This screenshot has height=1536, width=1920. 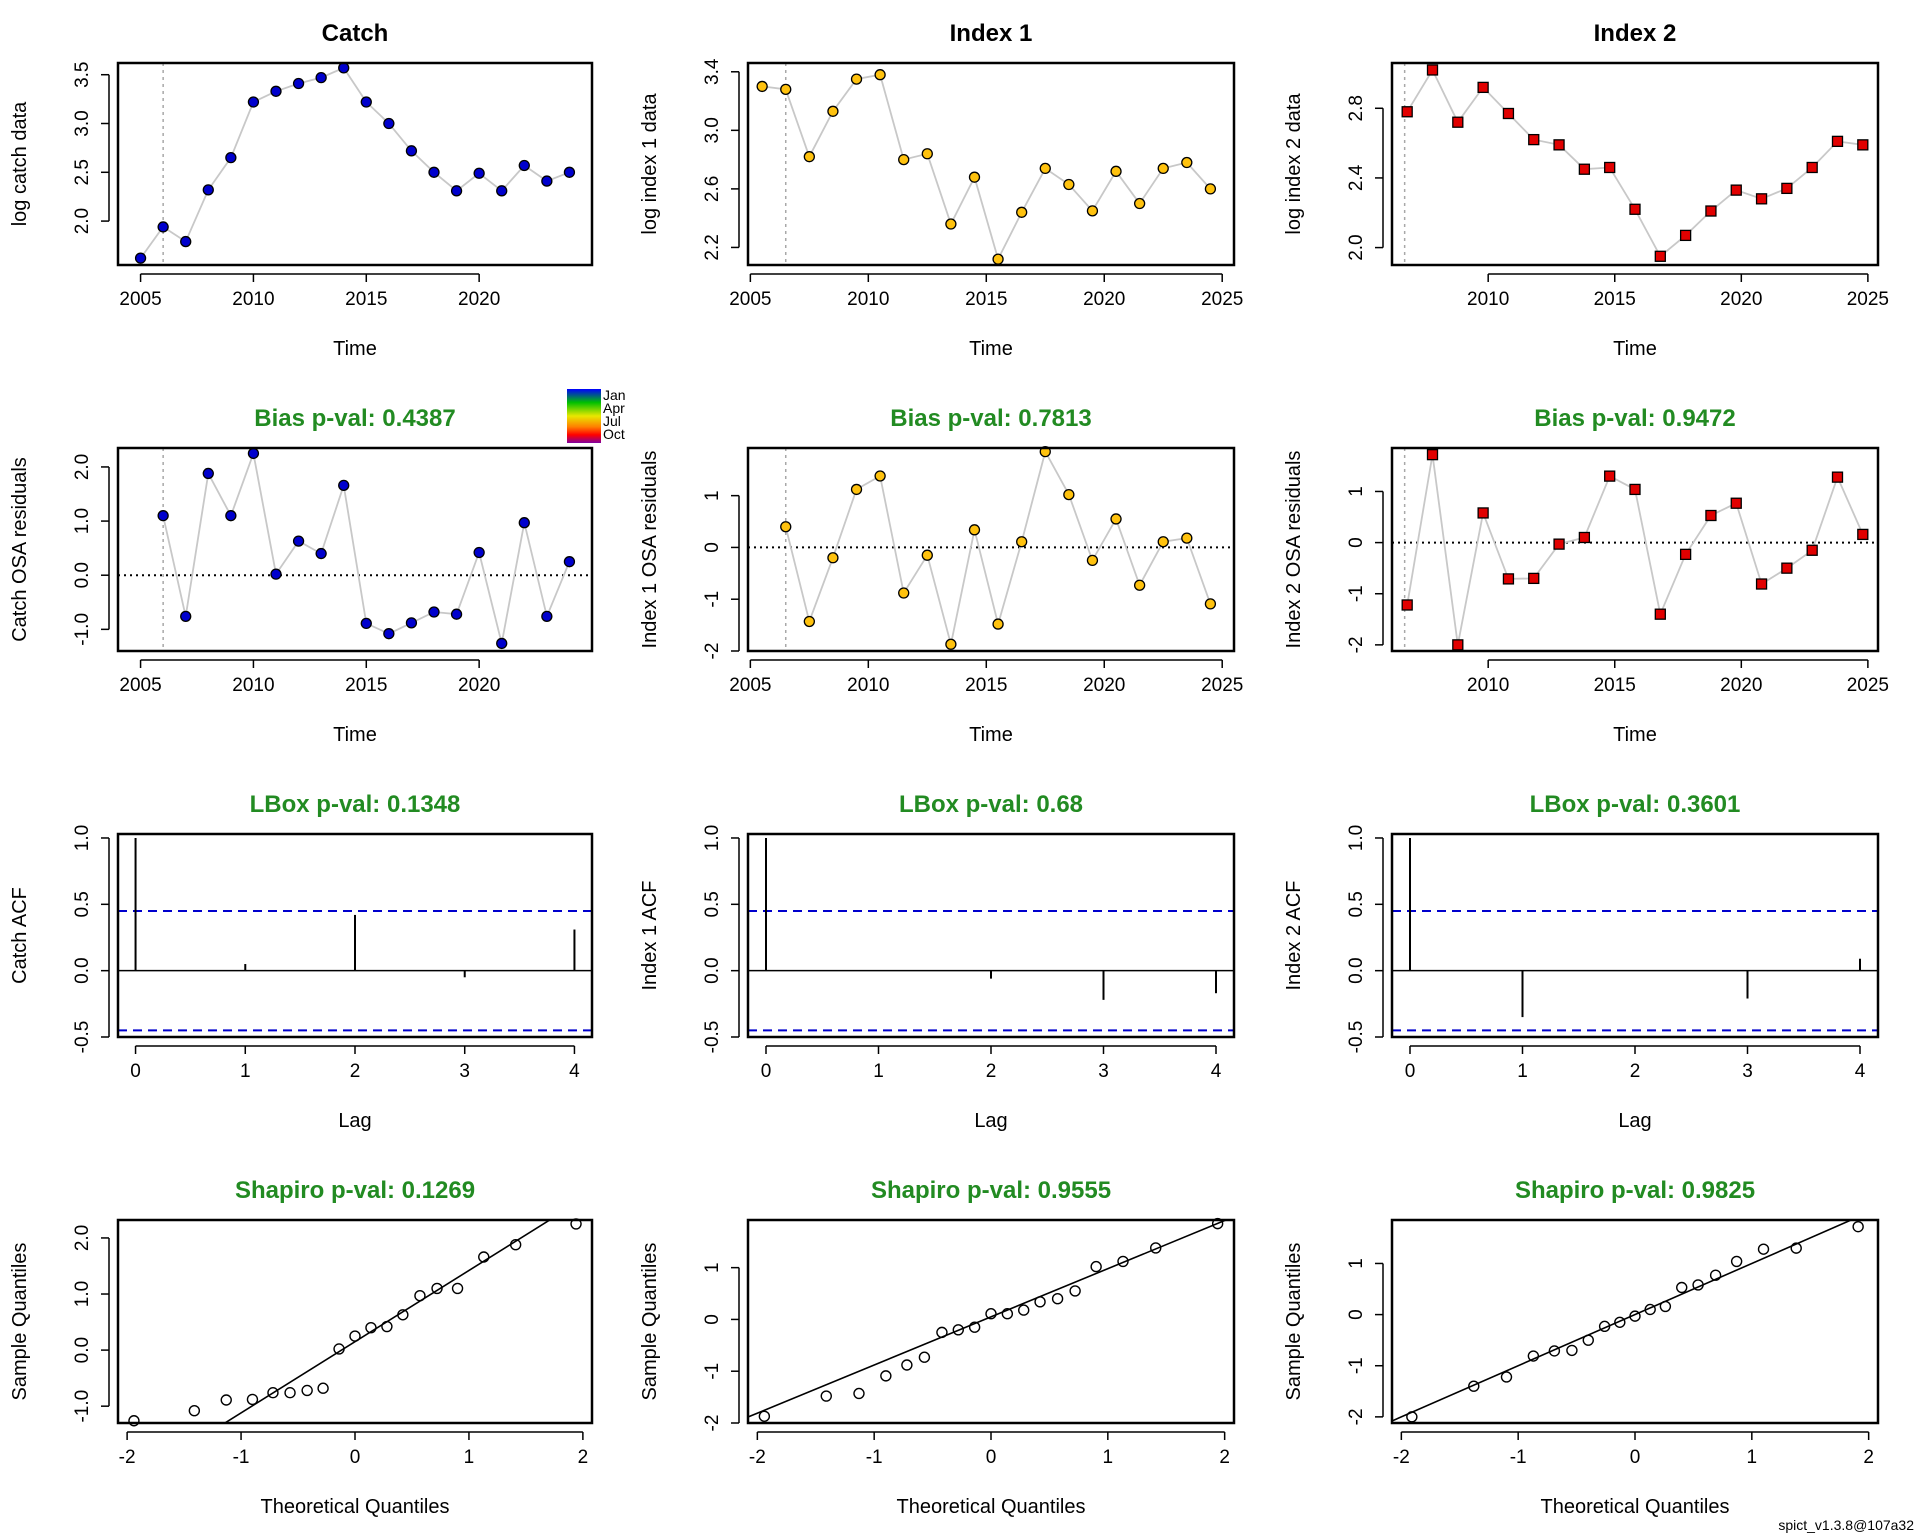 I want to click on index1-acf-y-axis-label: Index 1 ACF, so click(x=650, y=935).